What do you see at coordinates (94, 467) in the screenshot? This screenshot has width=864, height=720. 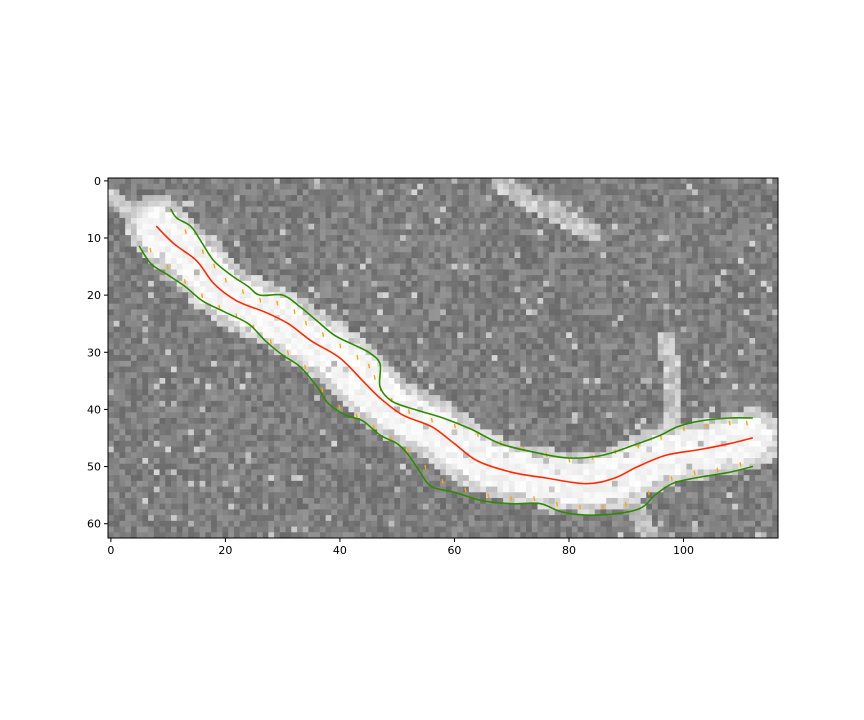 I see `y-tick-label: 50` at bounding box center [94, 467].